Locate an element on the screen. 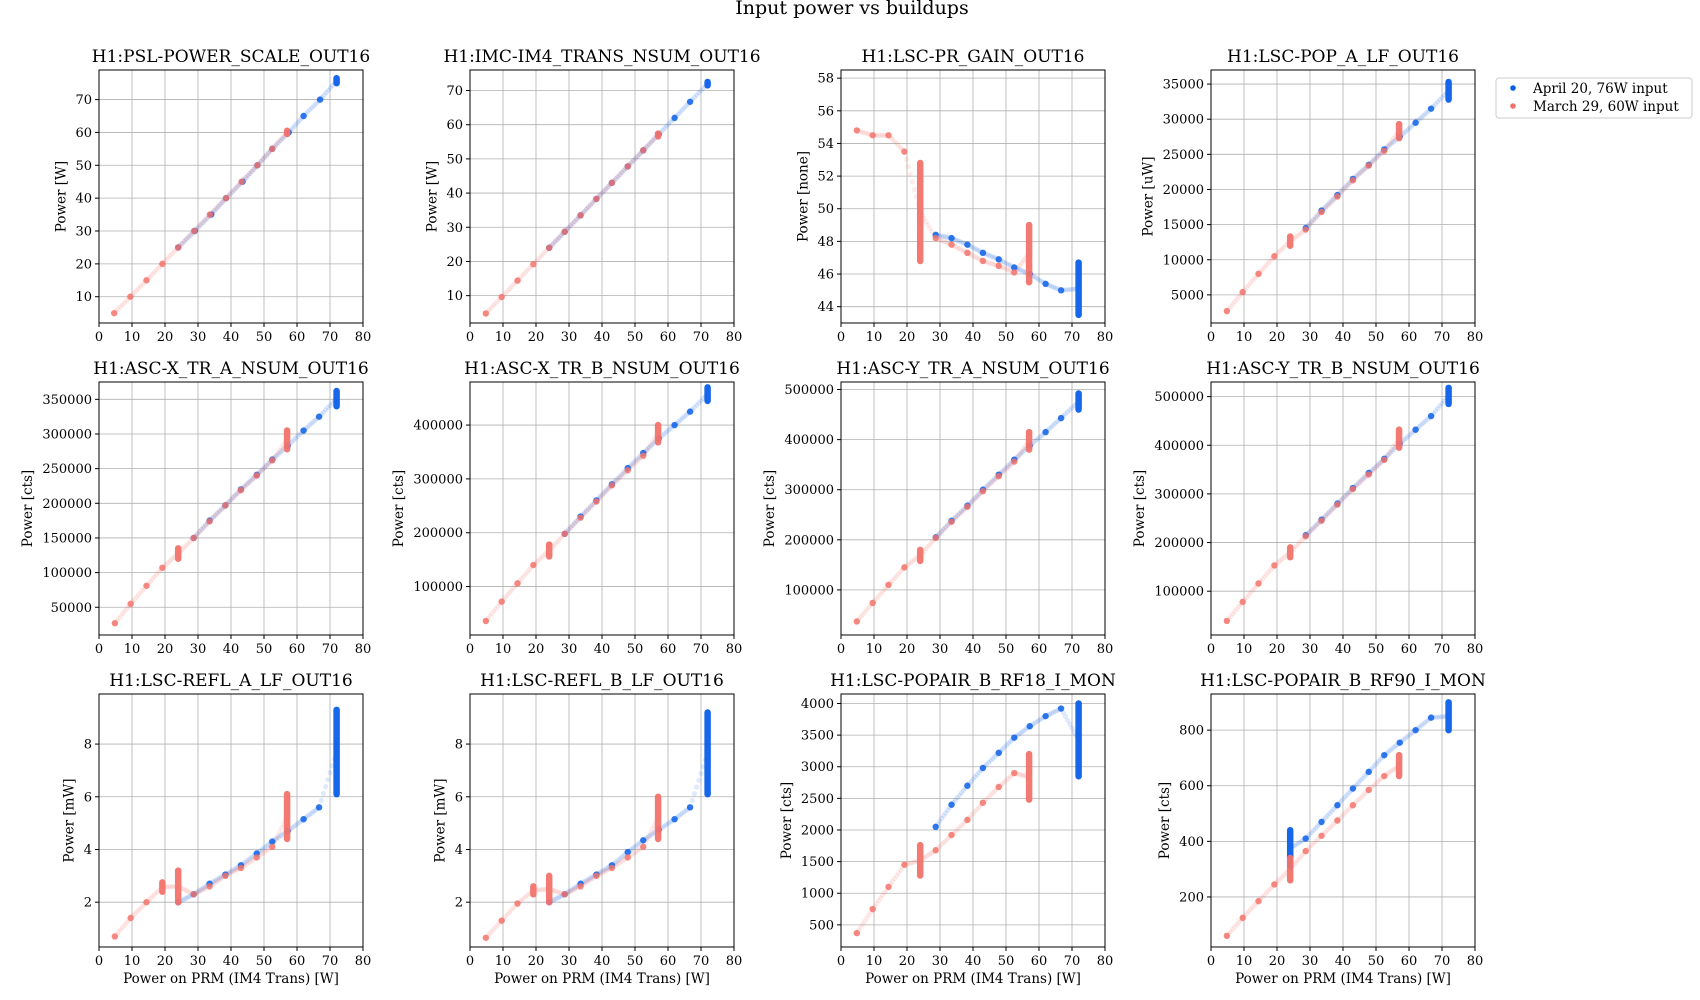  y-tick-label: 500000 is located at coordinates (809, 390).